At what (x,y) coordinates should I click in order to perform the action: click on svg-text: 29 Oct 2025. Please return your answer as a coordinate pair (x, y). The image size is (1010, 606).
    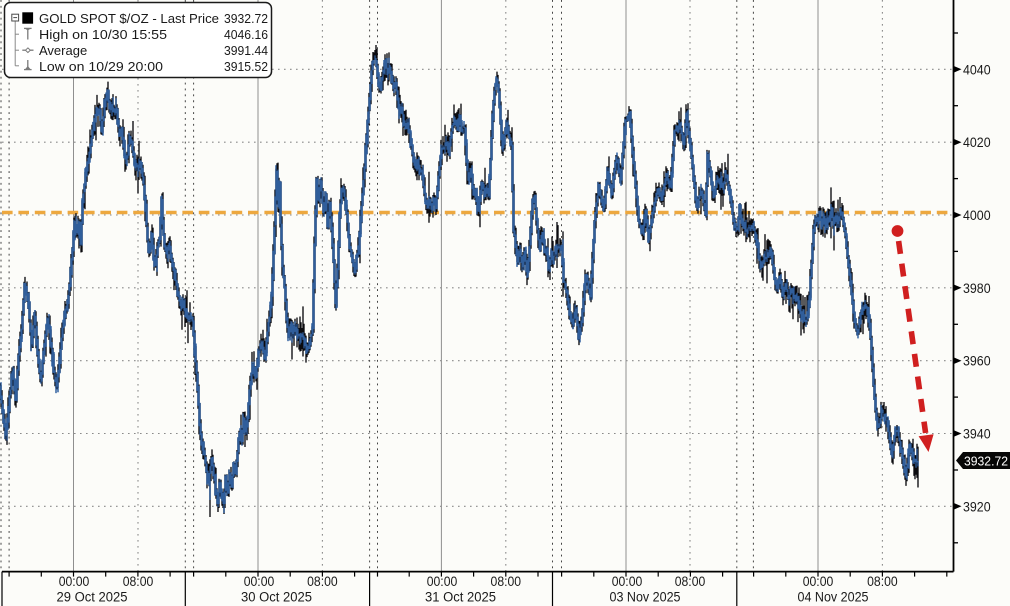
    Looking at the image, I should click on (92, 597).